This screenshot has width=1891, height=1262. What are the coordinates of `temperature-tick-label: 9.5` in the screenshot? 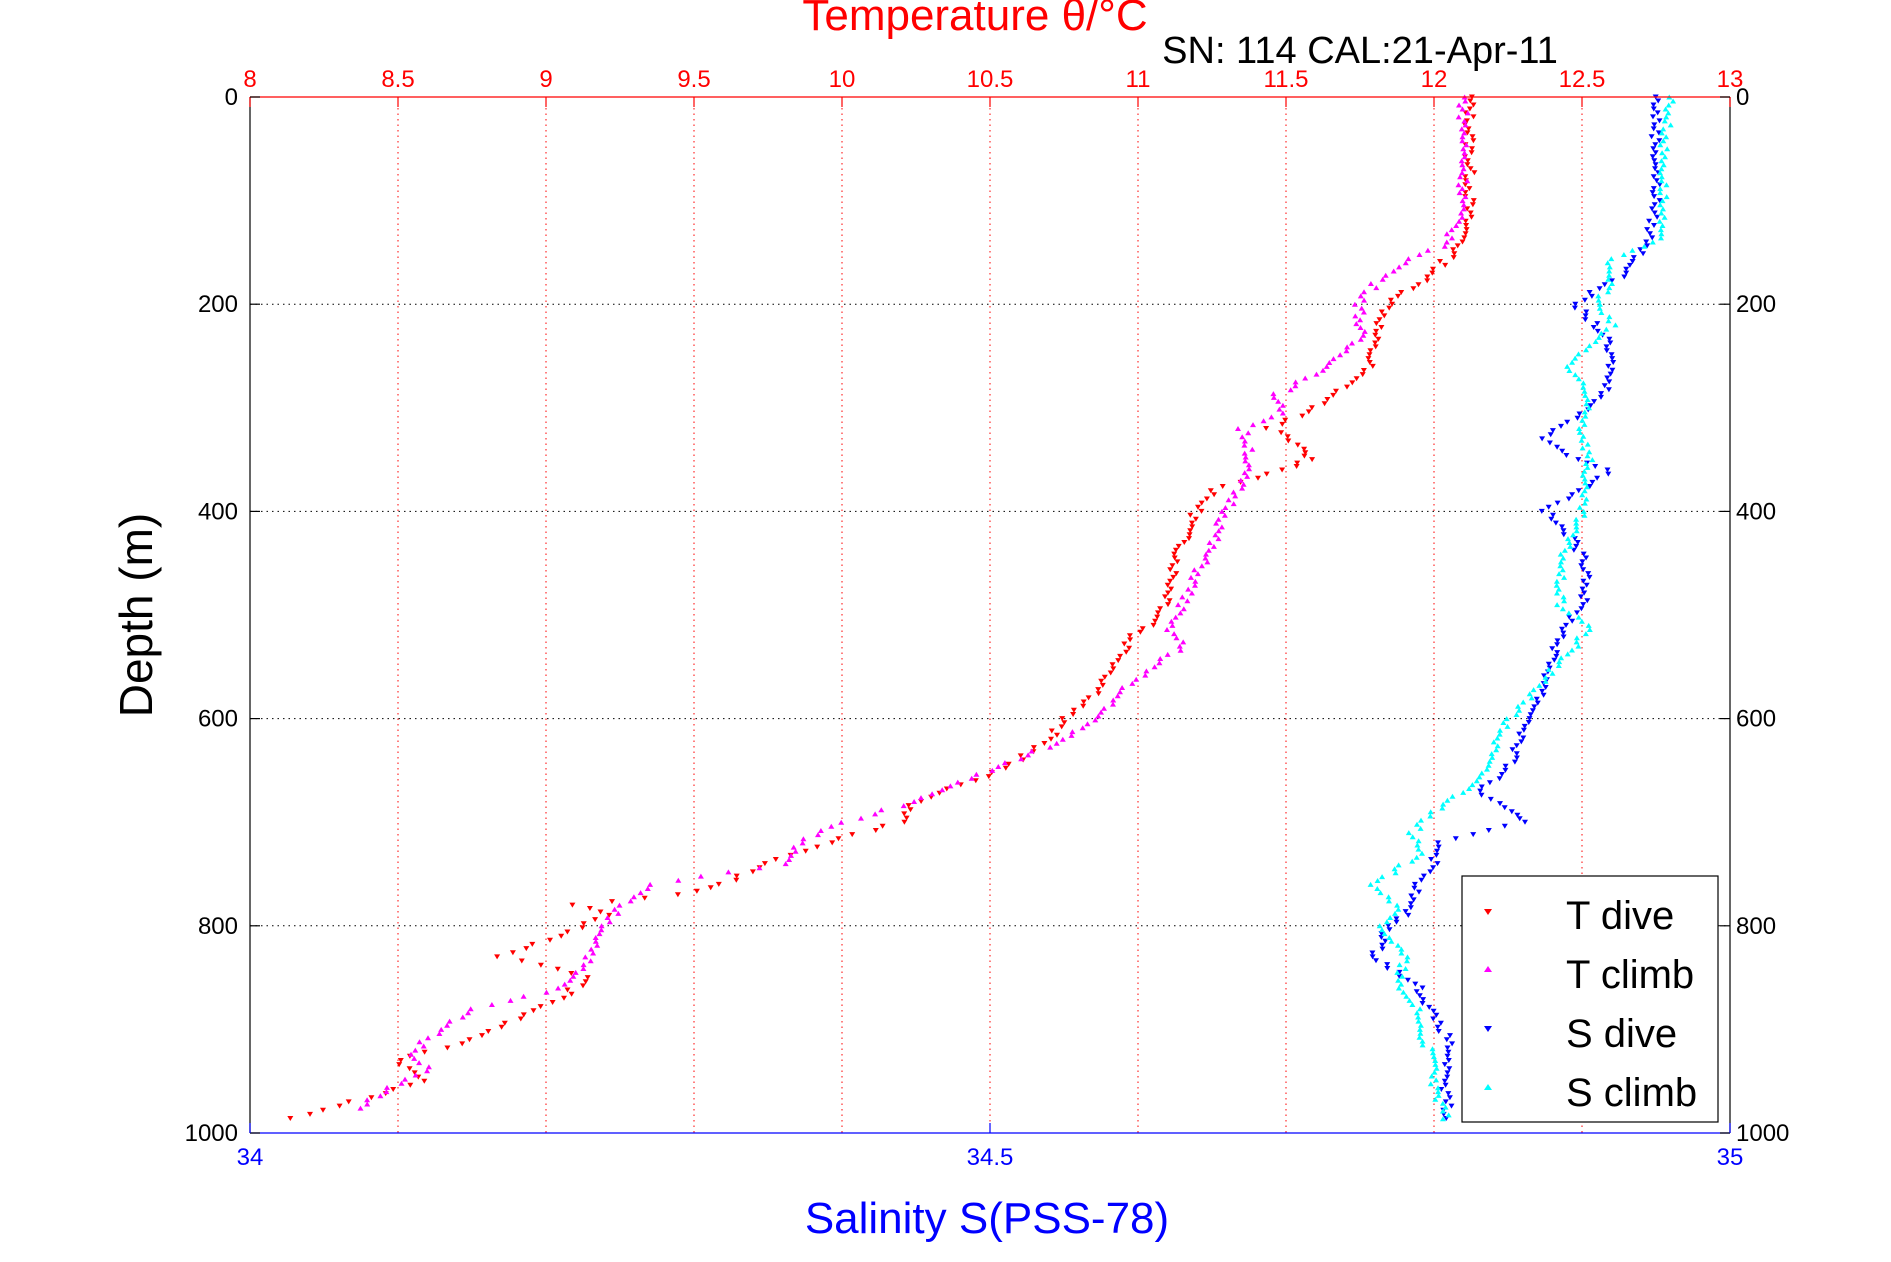 It's located at (693, 79).